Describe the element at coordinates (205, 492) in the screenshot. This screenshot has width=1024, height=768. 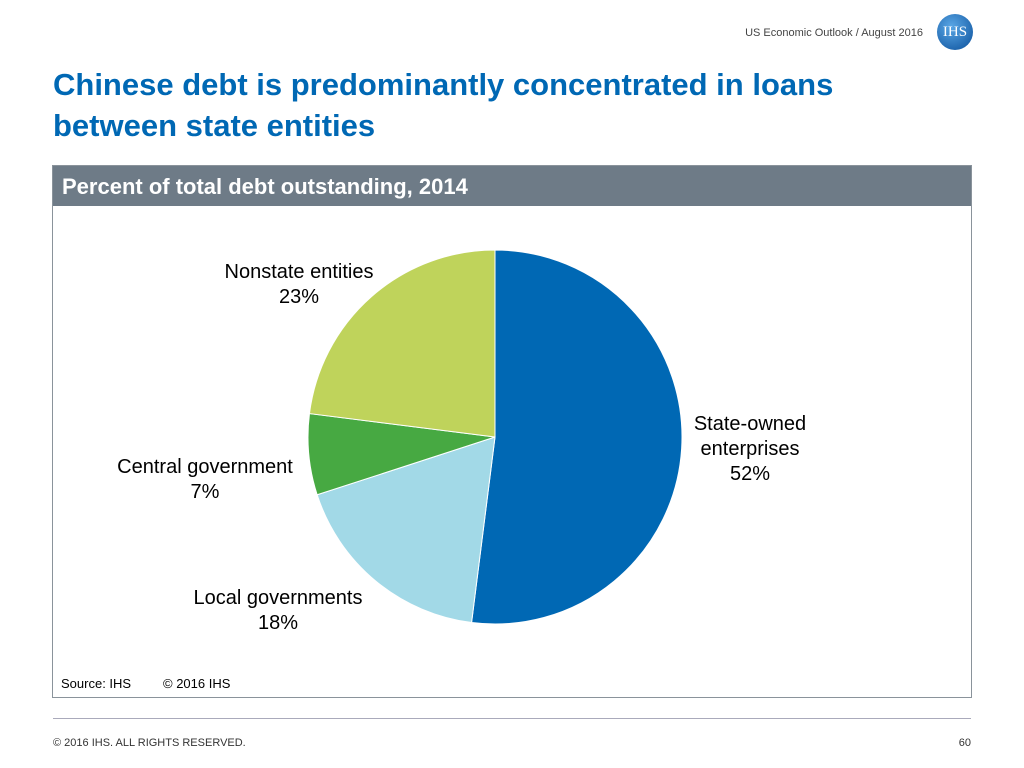
I see `slice-value: 7%` at that location.